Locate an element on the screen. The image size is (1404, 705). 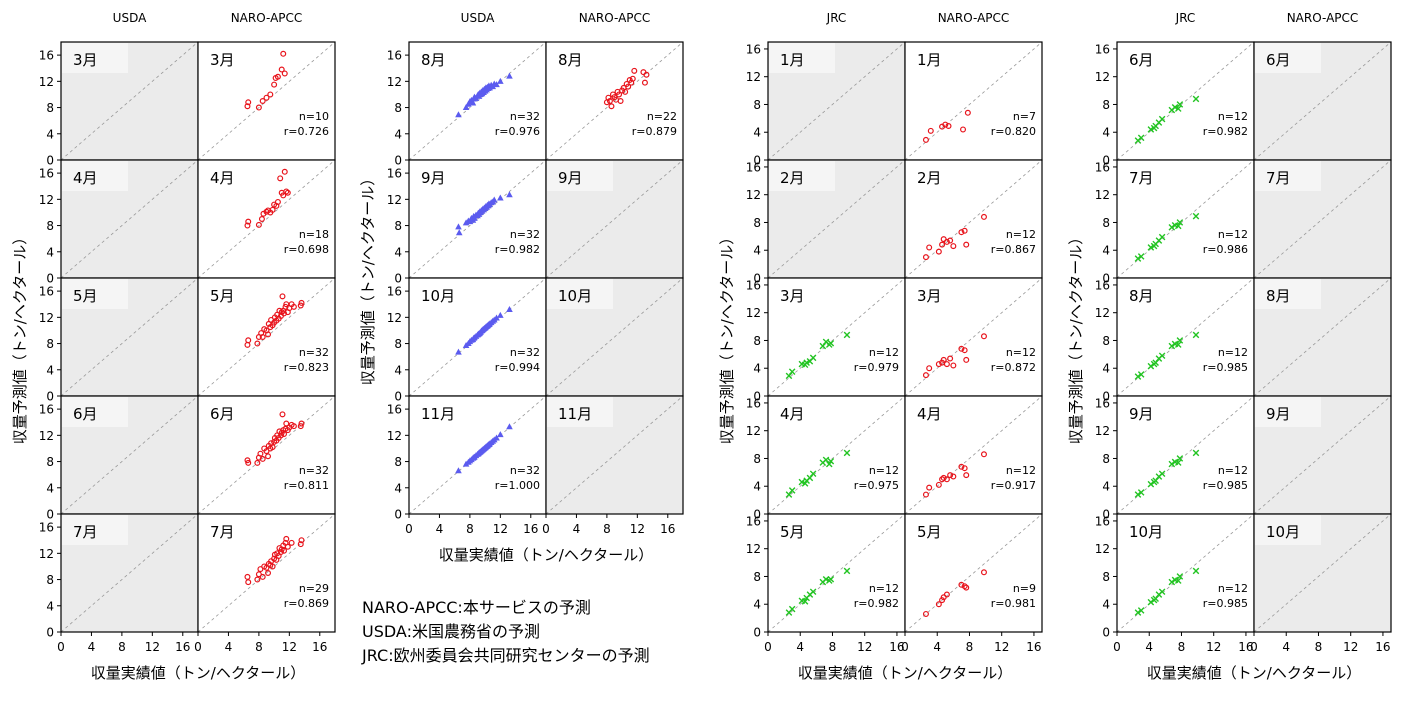
n-label: n=10 is located at coordinates (314, 116).